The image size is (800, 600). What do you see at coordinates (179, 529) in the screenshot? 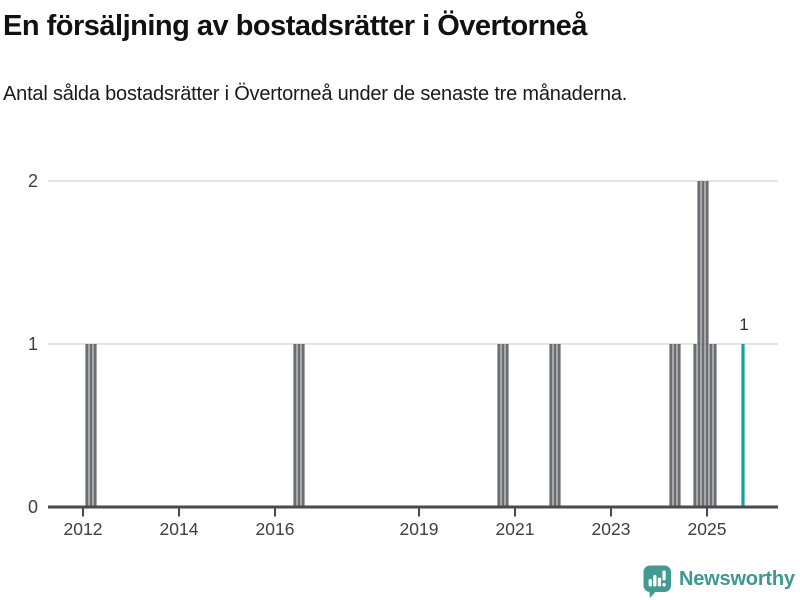
I see `x-tick-label: 2014` at bounding box center [179, 529].